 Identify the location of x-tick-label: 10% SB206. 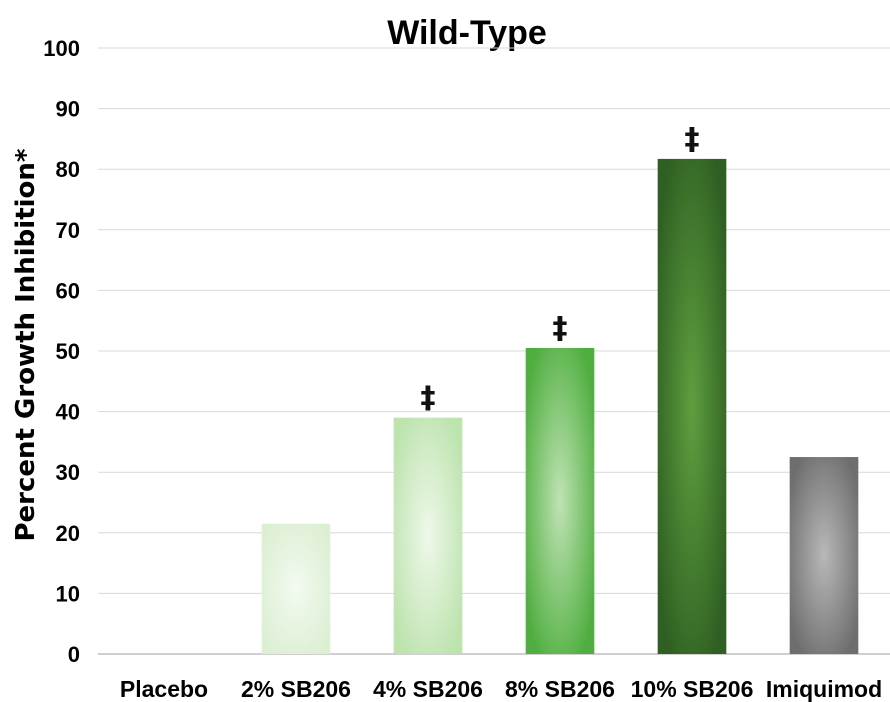
(692, 689).